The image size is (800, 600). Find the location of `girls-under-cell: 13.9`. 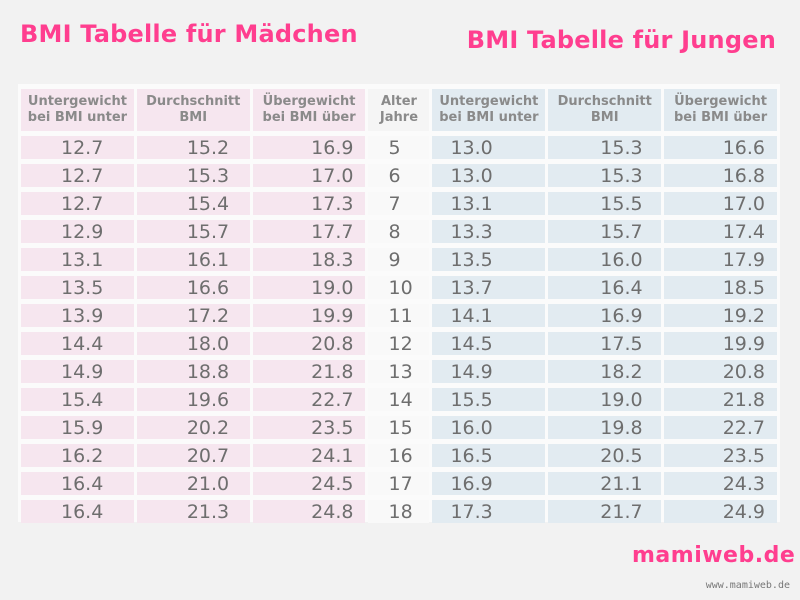

girls-under-cell: 13.9 is located at coordinates (77, 315).